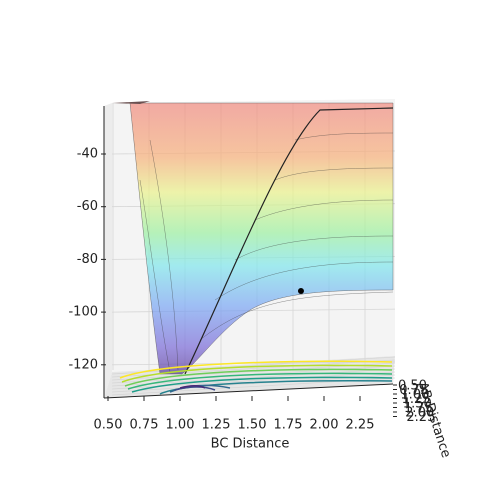  What do you see at coordinates (360, 425) in the screenshot?
I see `x-tick-label: 2.25` at bounding box center [360, 425].